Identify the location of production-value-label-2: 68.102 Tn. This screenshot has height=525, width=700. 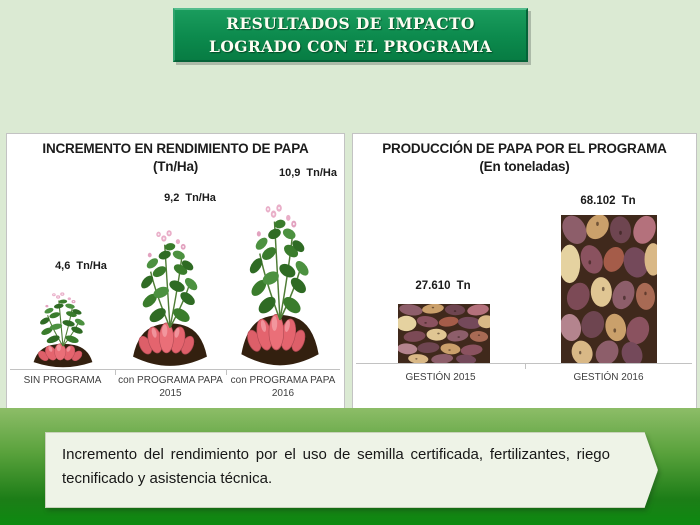
(608, 201).